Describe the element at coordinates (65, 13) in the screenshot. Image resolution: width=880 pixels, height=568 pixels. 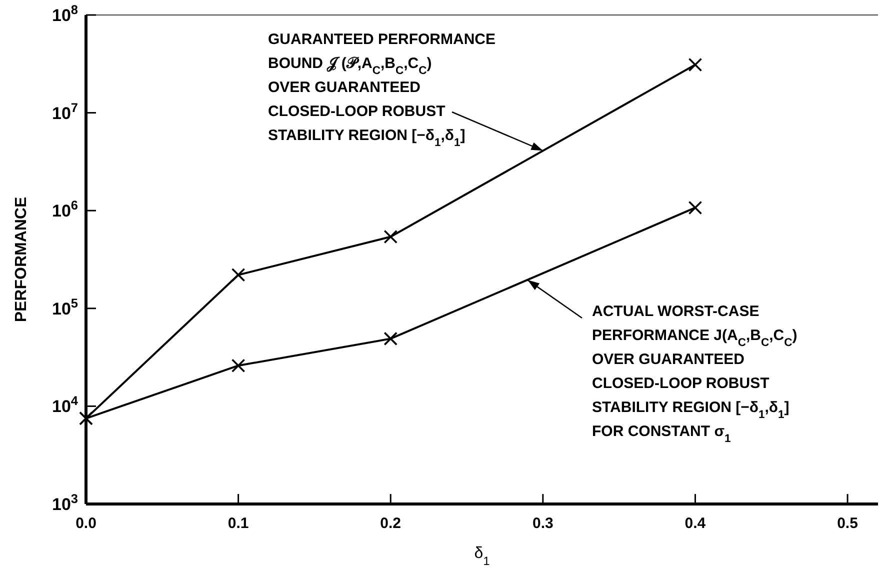
I see `y-tick-label: 10$^{8}$` at that location.